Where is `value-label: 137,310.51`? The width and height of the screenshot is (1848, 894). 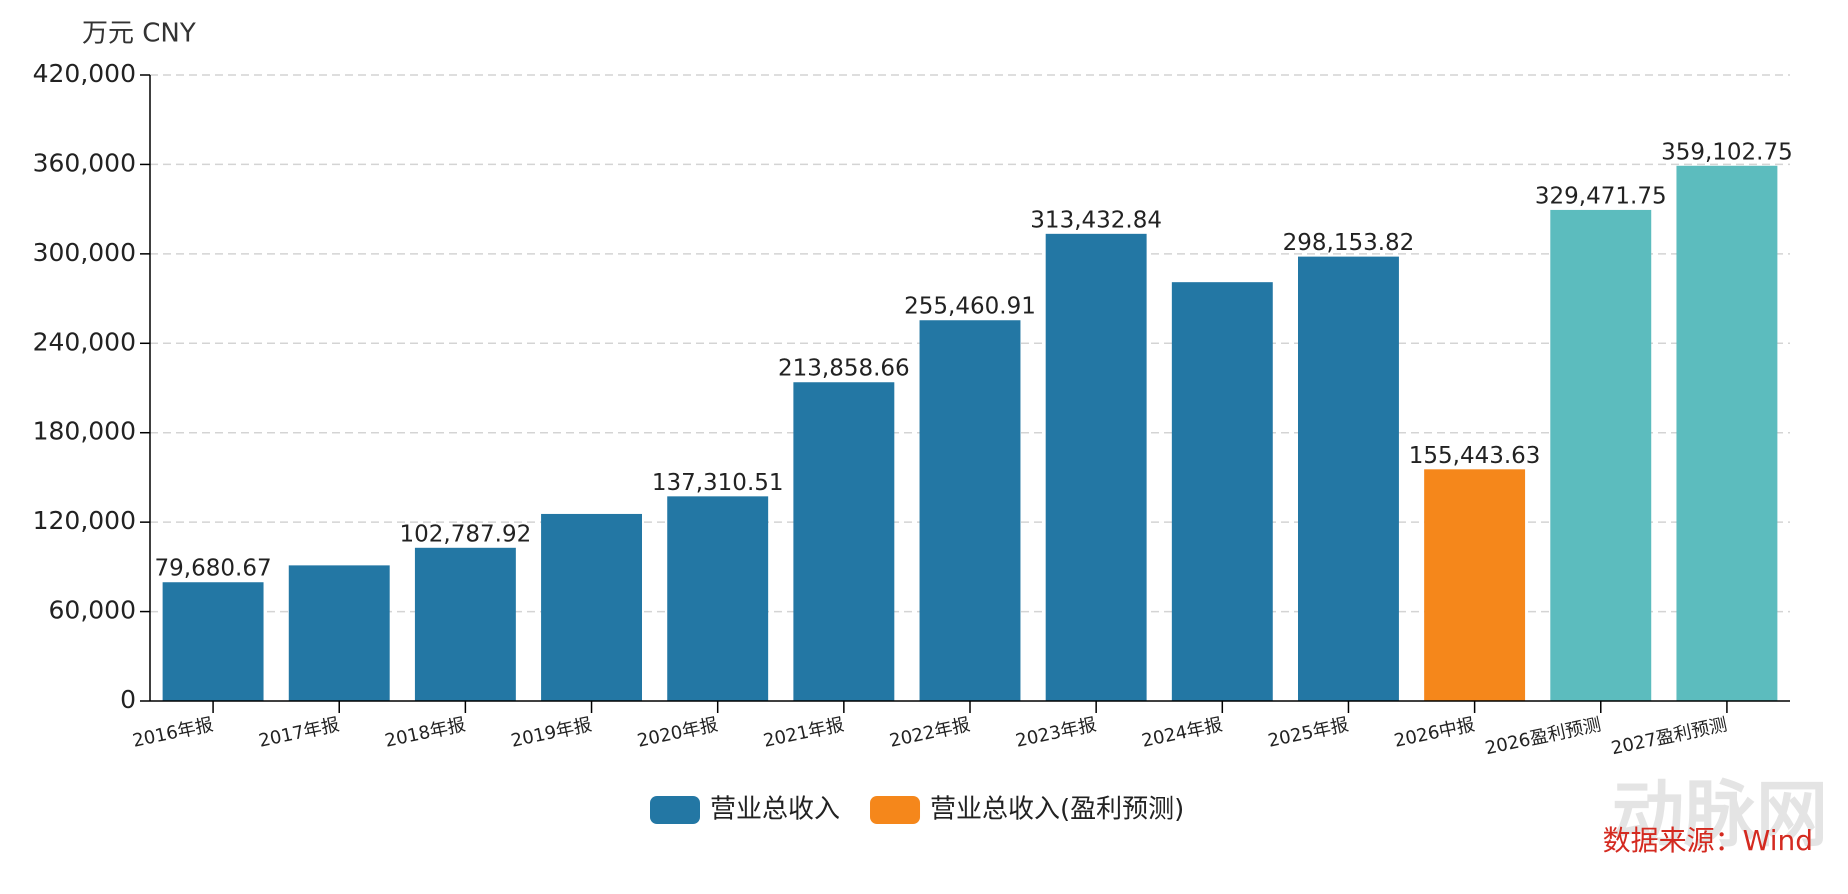
value-label: 137,310.51 is located at coordinates (718, 483).